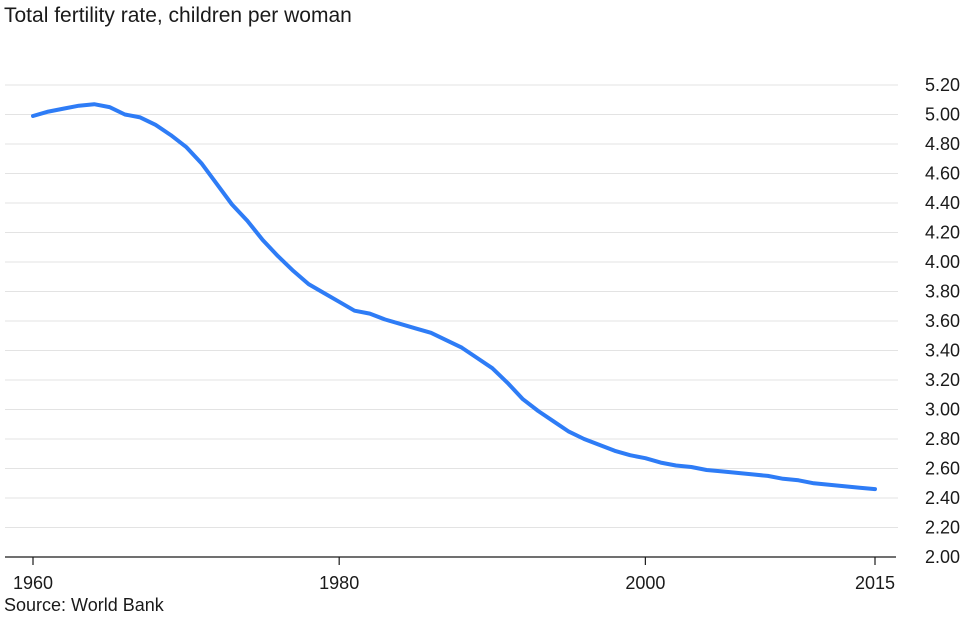 The height and width of the screenshot is (629, 975). What do you see at coordinates (942, 292) in the screenshot?
I see `y-tick-label: 3.80` at bounding box center [942, 292].